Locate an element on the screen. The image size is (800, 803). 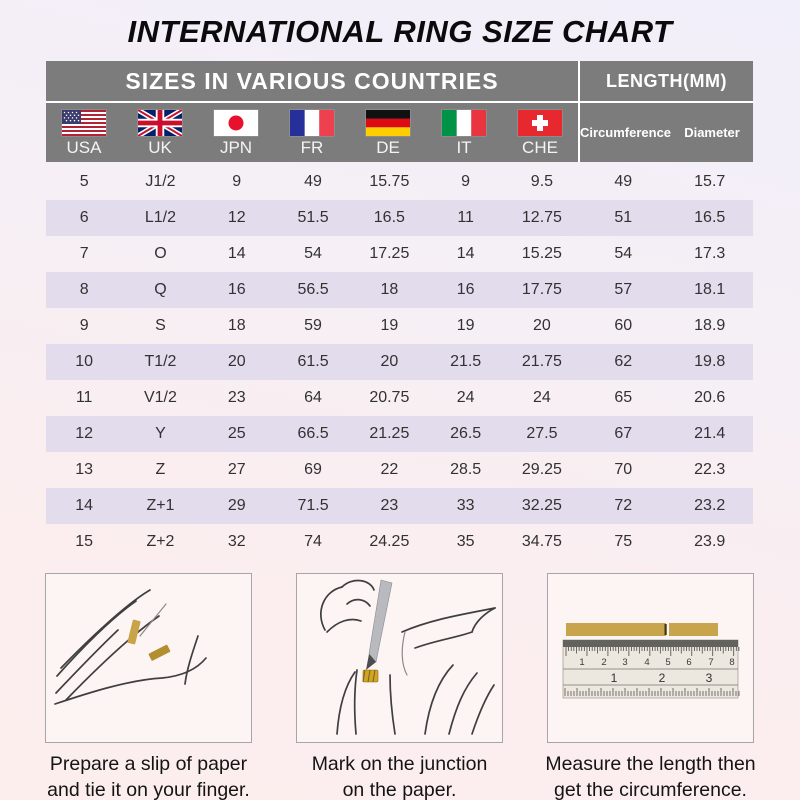
table-cell: 16.5 is located at coordinates (389, 217).